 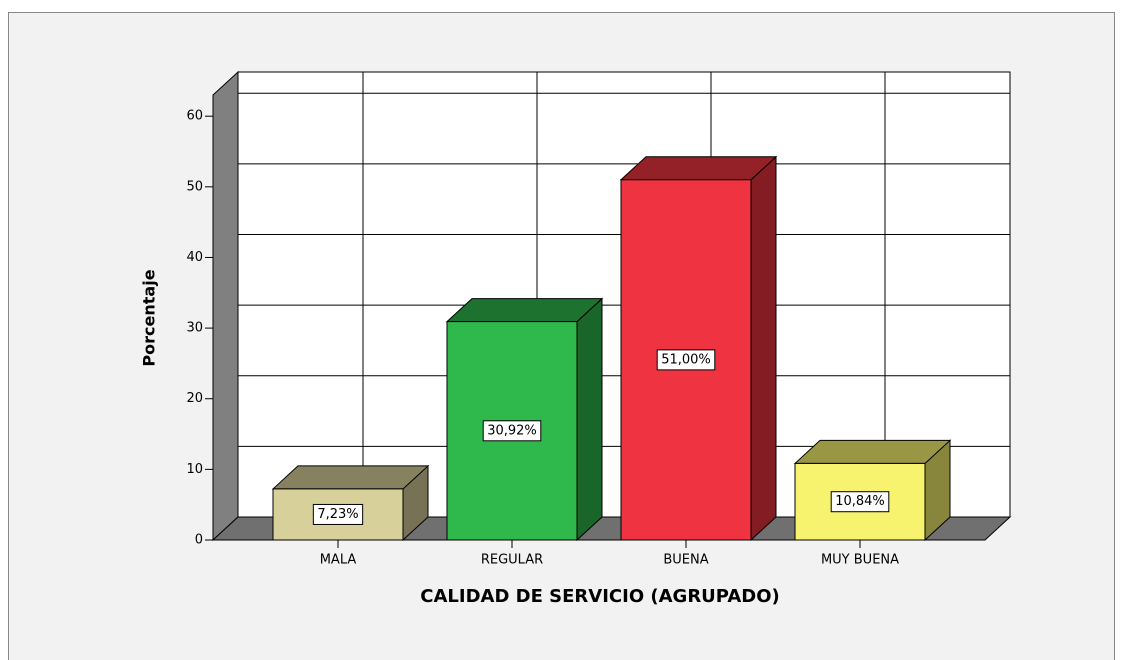 I want to click on y-axis-title: Porcentaje, so click(x=149, y=317).